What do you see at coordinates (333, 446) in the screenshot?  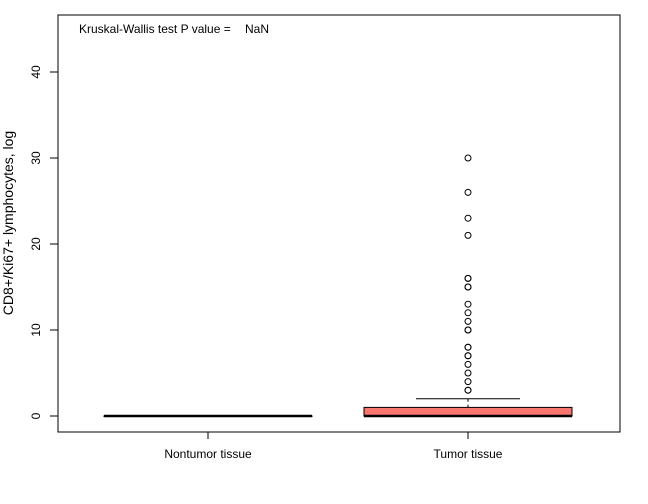 I see `x-axis: Nontumor tissue Tumor tissue` at bounding box center [333, 446].